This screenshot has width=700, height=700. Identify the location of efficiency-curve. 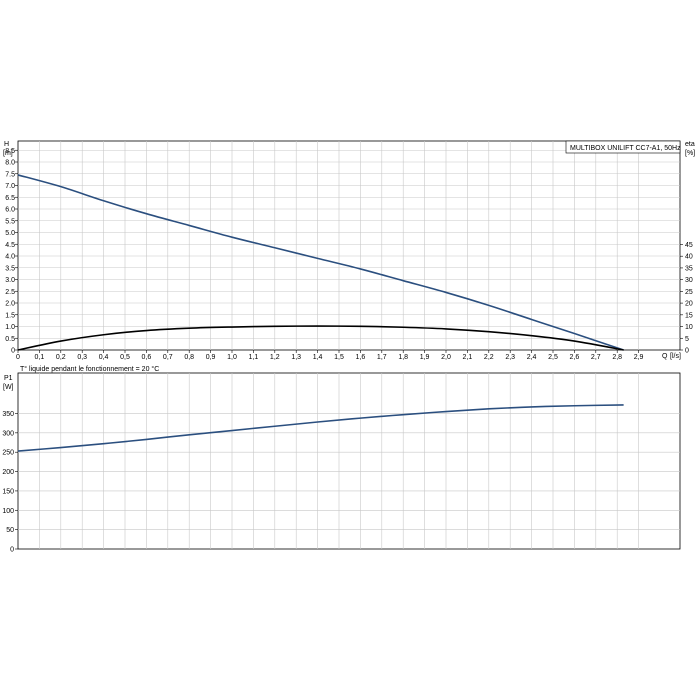
(320, 338).